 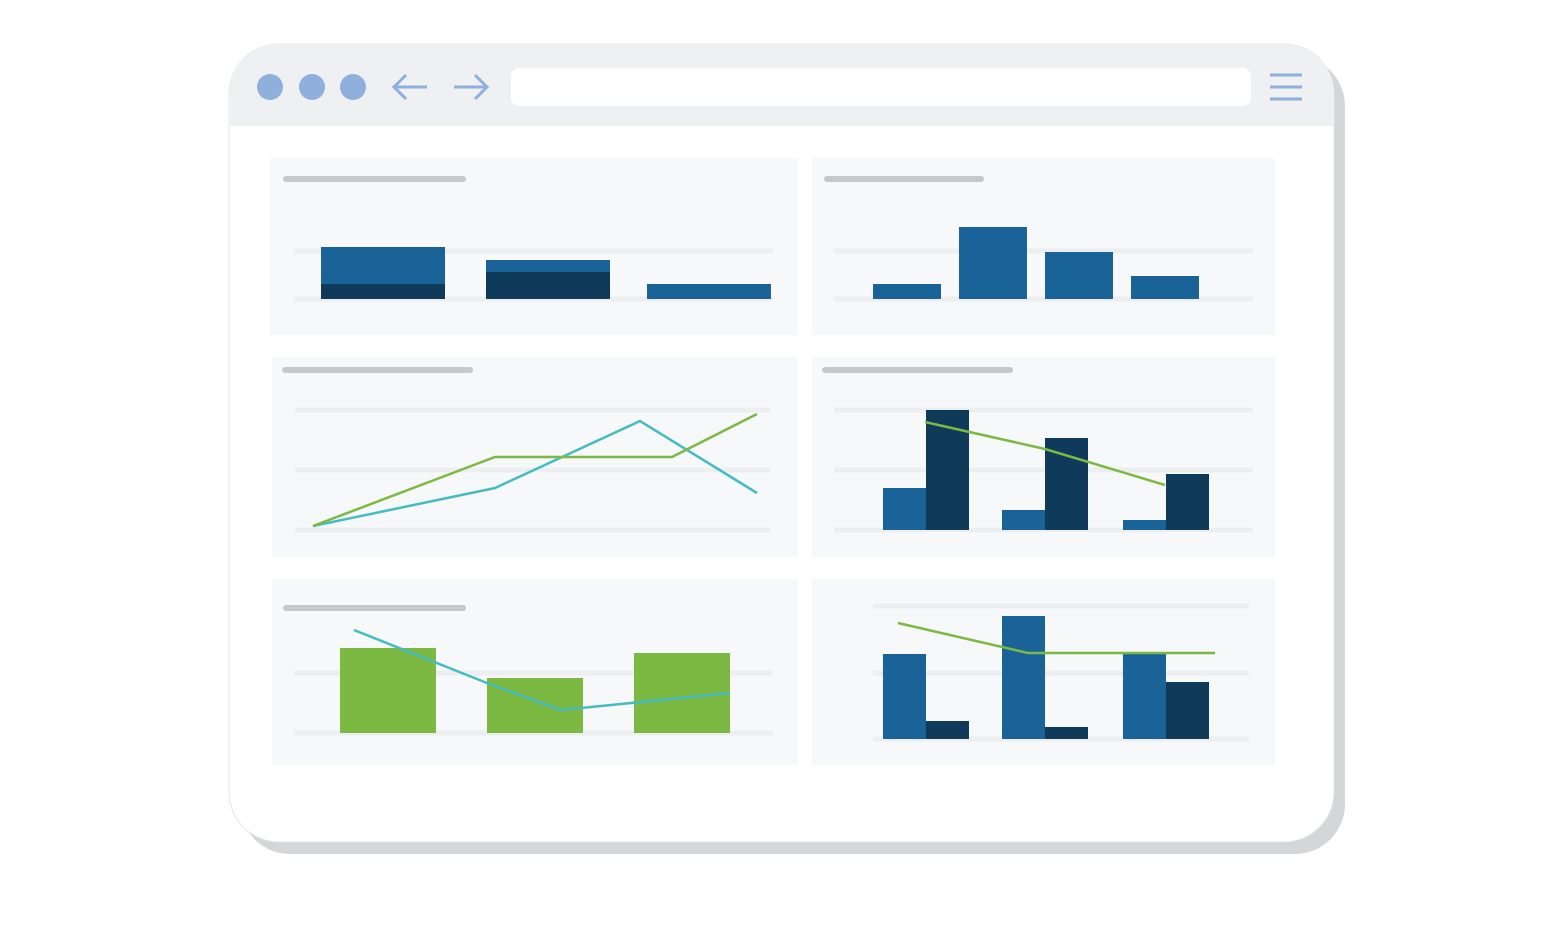 I want to click on address-bar, so click(x=881, y=87).